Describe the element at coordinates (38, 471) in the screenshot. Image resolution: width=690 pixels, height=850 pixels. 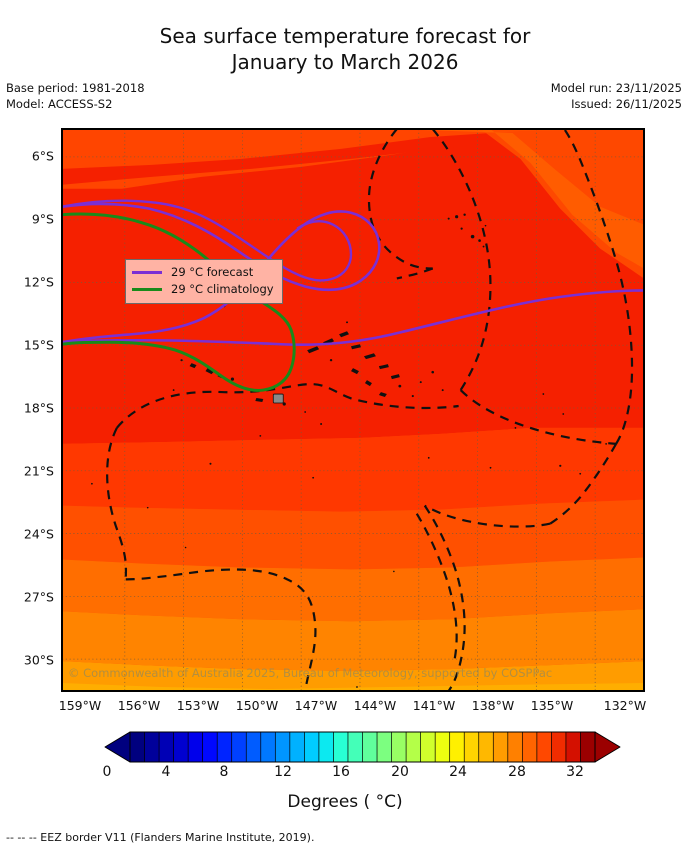
I see `y-tick-5: 21°S` at that location.